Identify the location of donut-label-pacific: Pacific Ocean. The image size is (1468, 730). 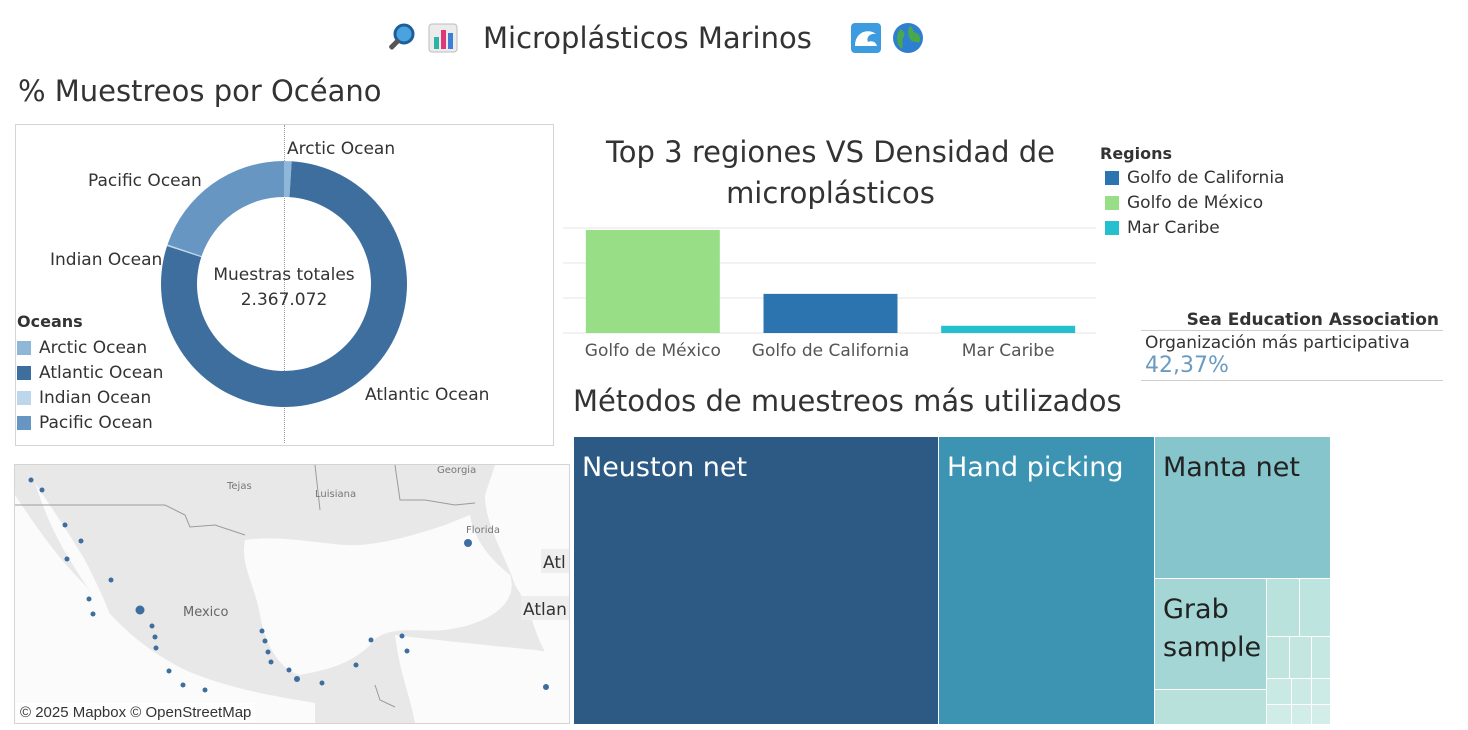
(145, 181).